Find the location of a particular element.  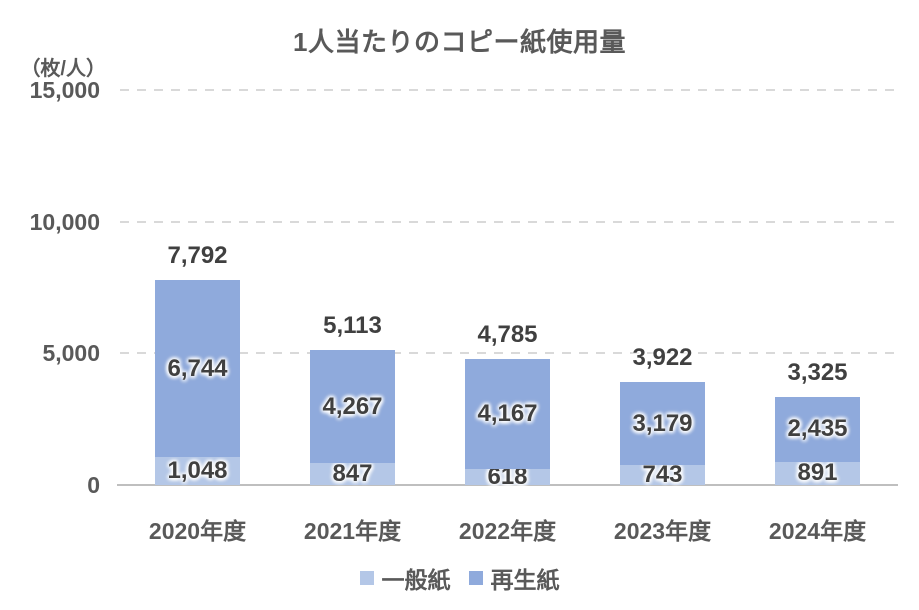

legend-item-general-paper: 一般紙 is located at coordinates (405, 578).